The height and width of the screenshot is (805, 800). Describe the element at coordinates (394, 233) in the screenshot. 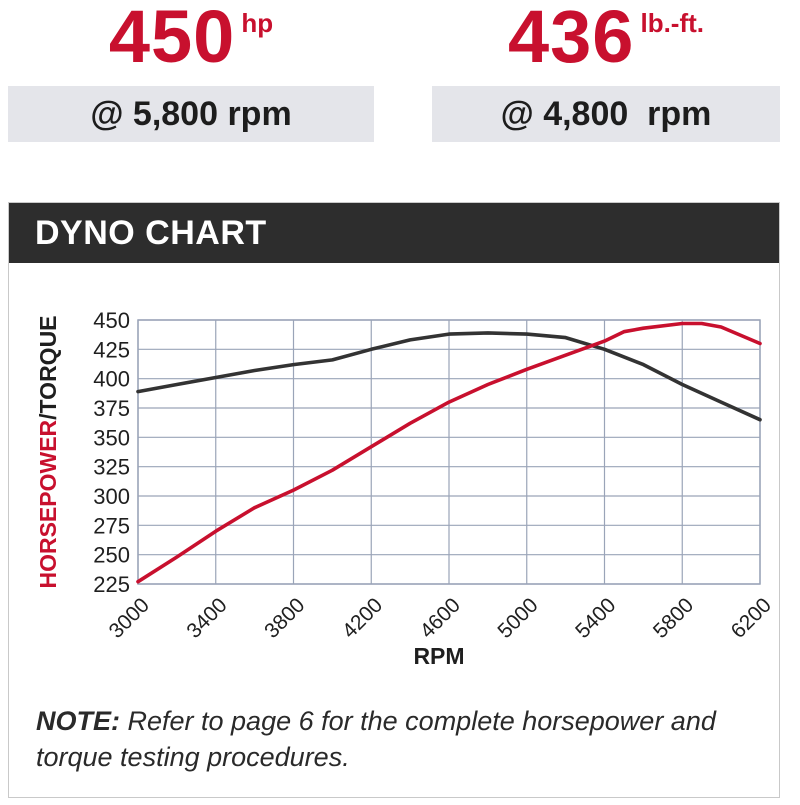

I see `chart-title: DYNO CHART` at that location.